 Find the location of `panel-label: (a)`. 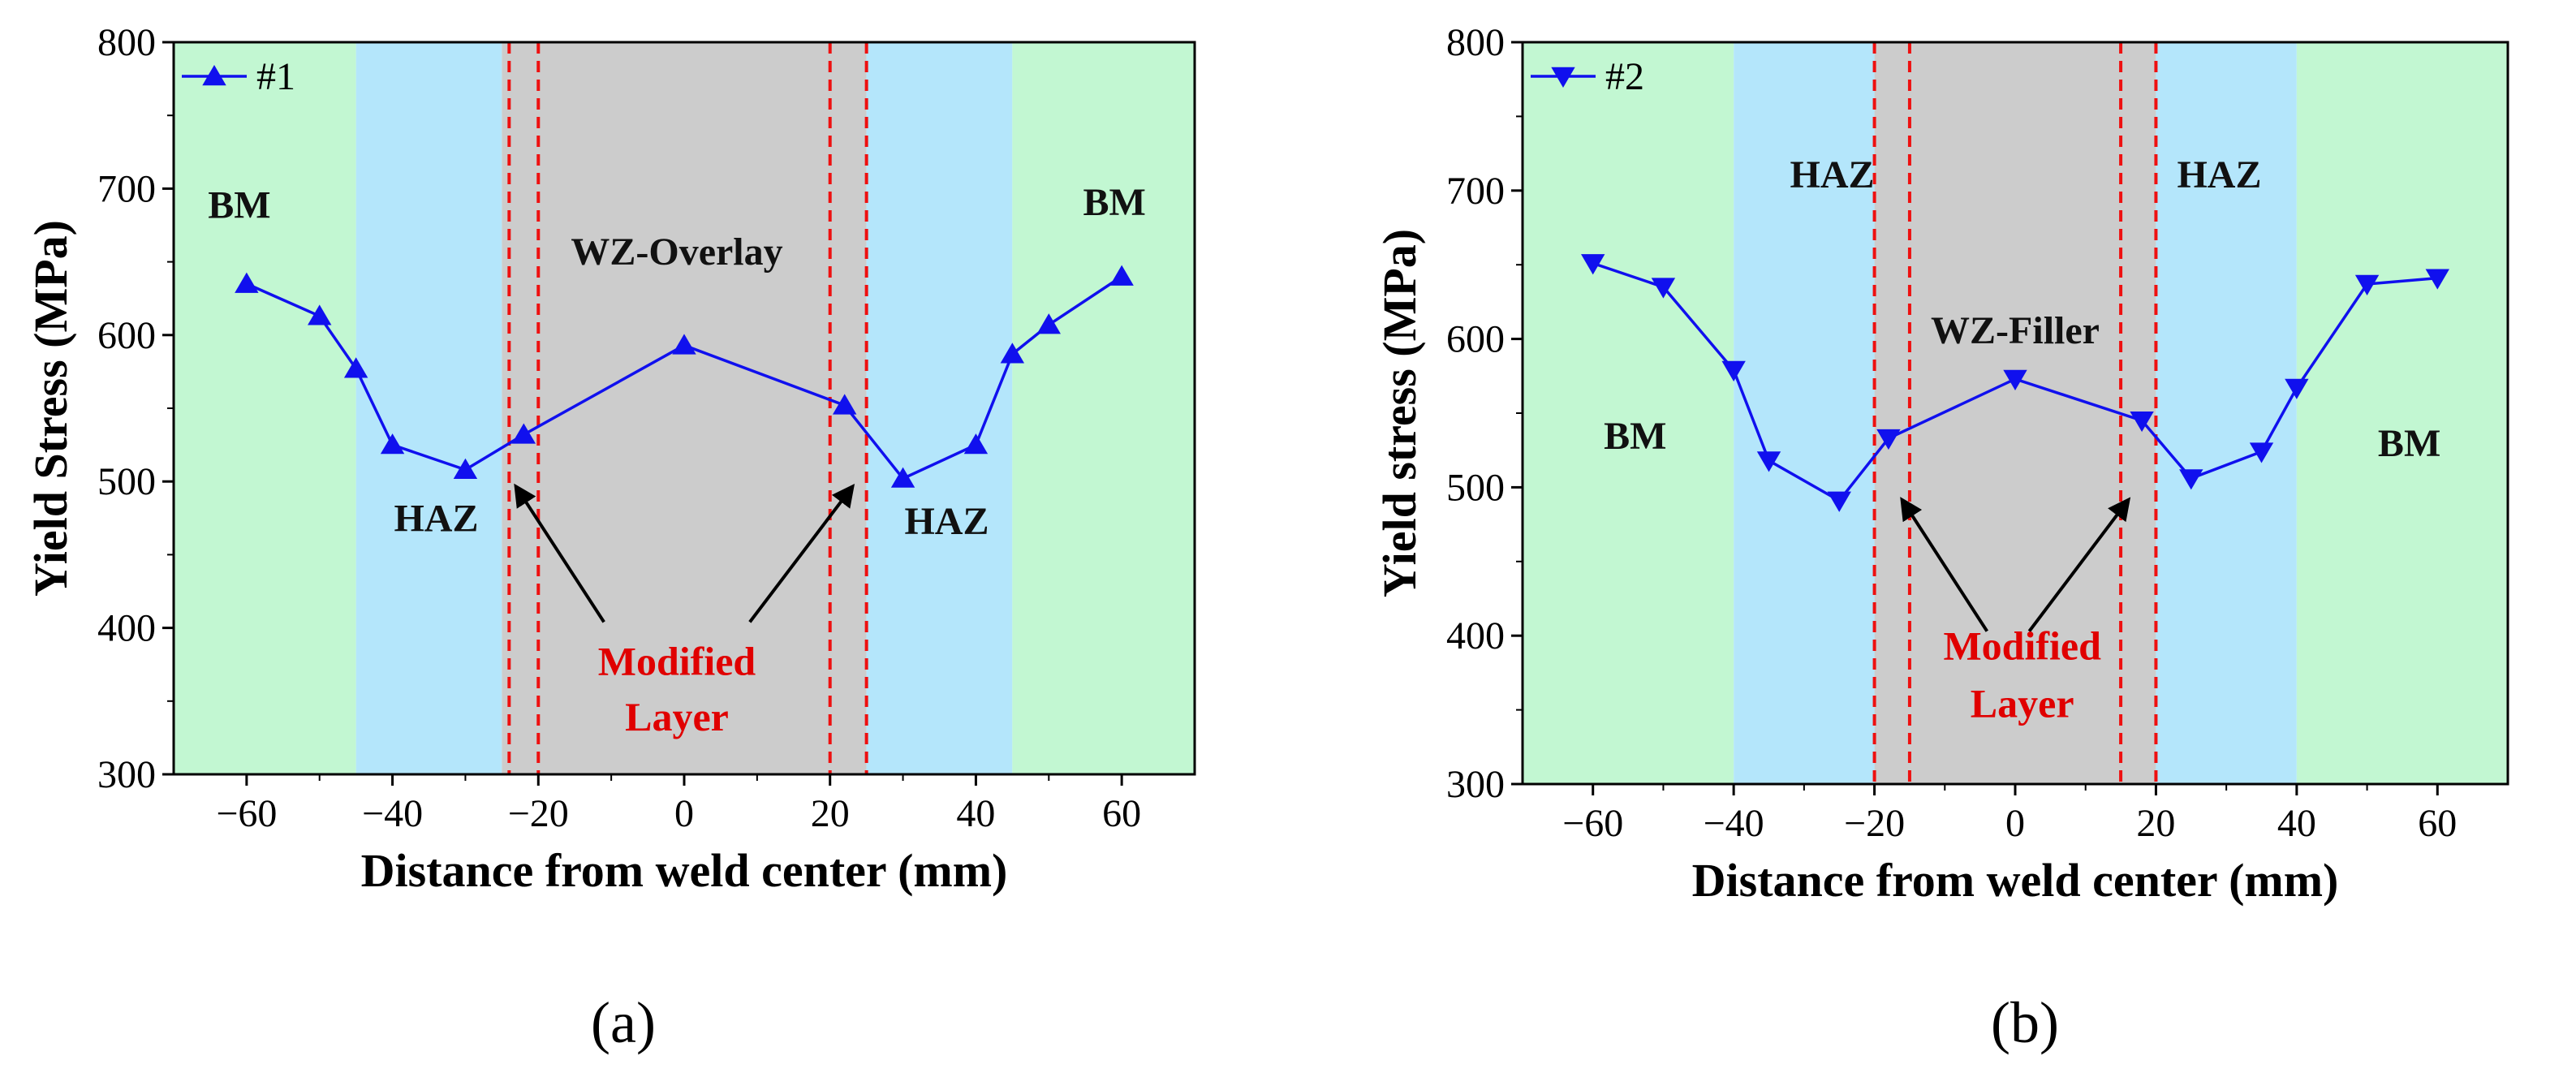

panel-label: (a) is located at coordinates (623, 1023).